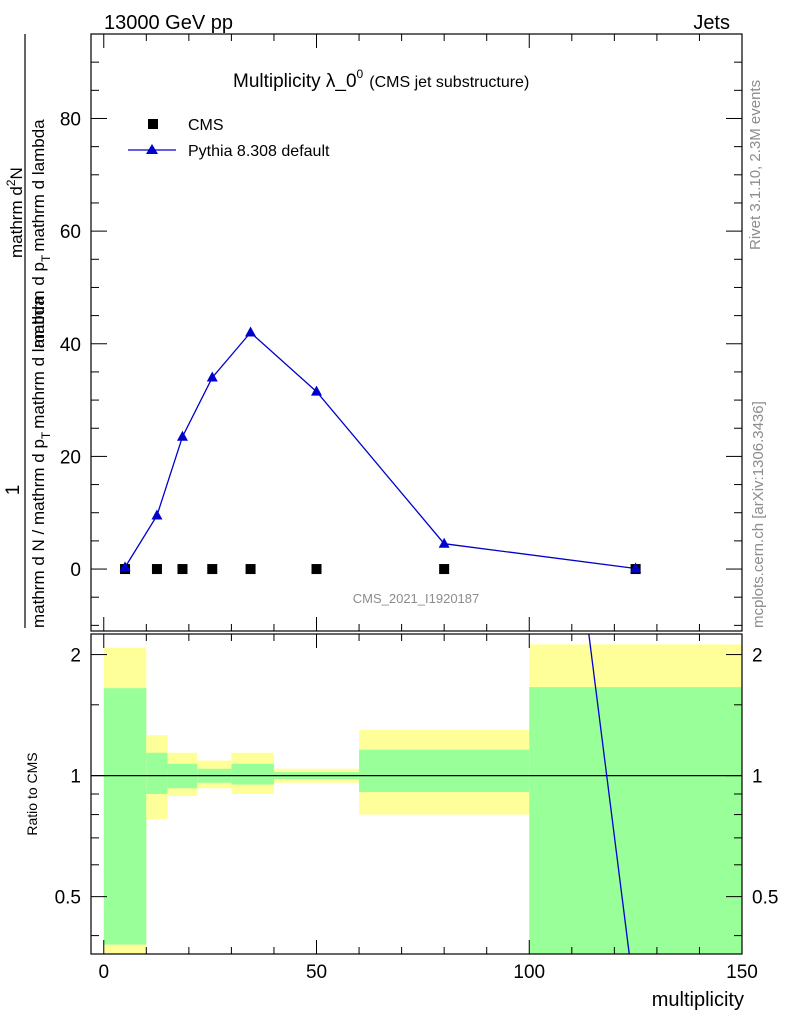  I want to click on rivet-label: Rivet 3.1.10, 2.3M events, so click(755, 165).